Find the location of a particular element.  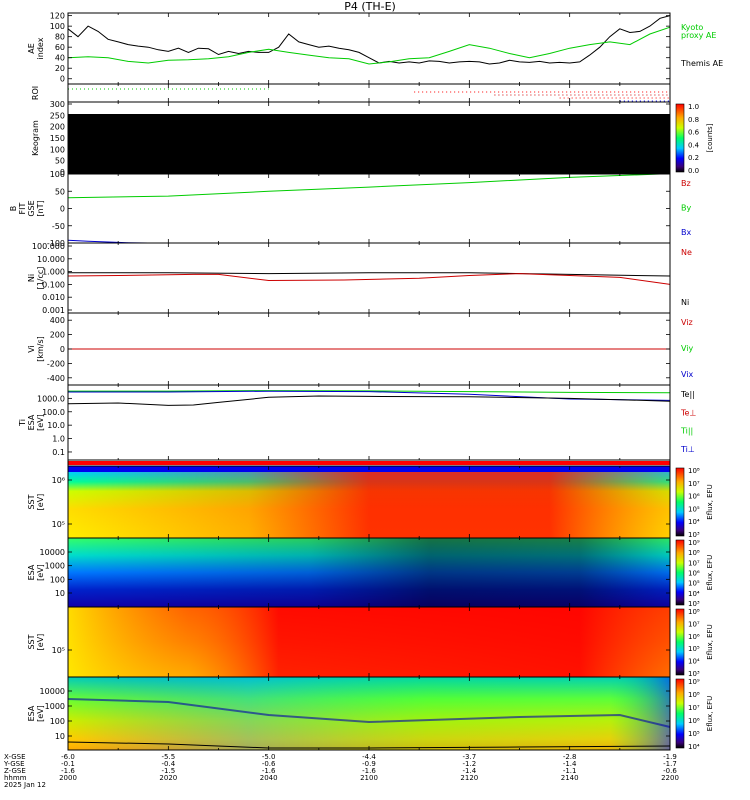

figure-title: P4 (TH-E) is located at coordinates (370, 6).